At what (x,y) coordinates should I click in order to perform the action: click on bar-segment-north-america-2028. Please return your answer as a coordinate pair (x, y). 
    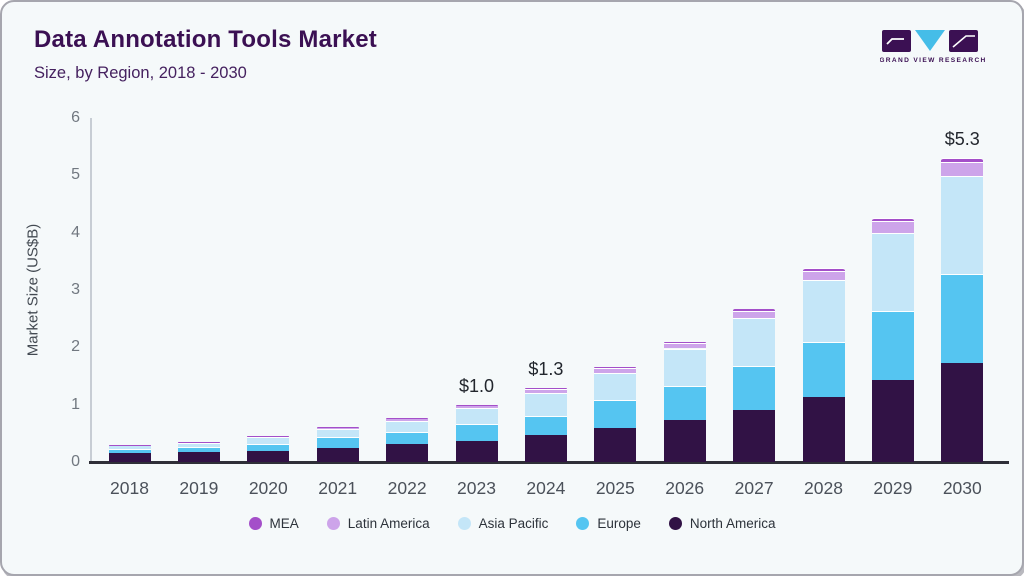
    Looking at the image, I should click on (823, 429).